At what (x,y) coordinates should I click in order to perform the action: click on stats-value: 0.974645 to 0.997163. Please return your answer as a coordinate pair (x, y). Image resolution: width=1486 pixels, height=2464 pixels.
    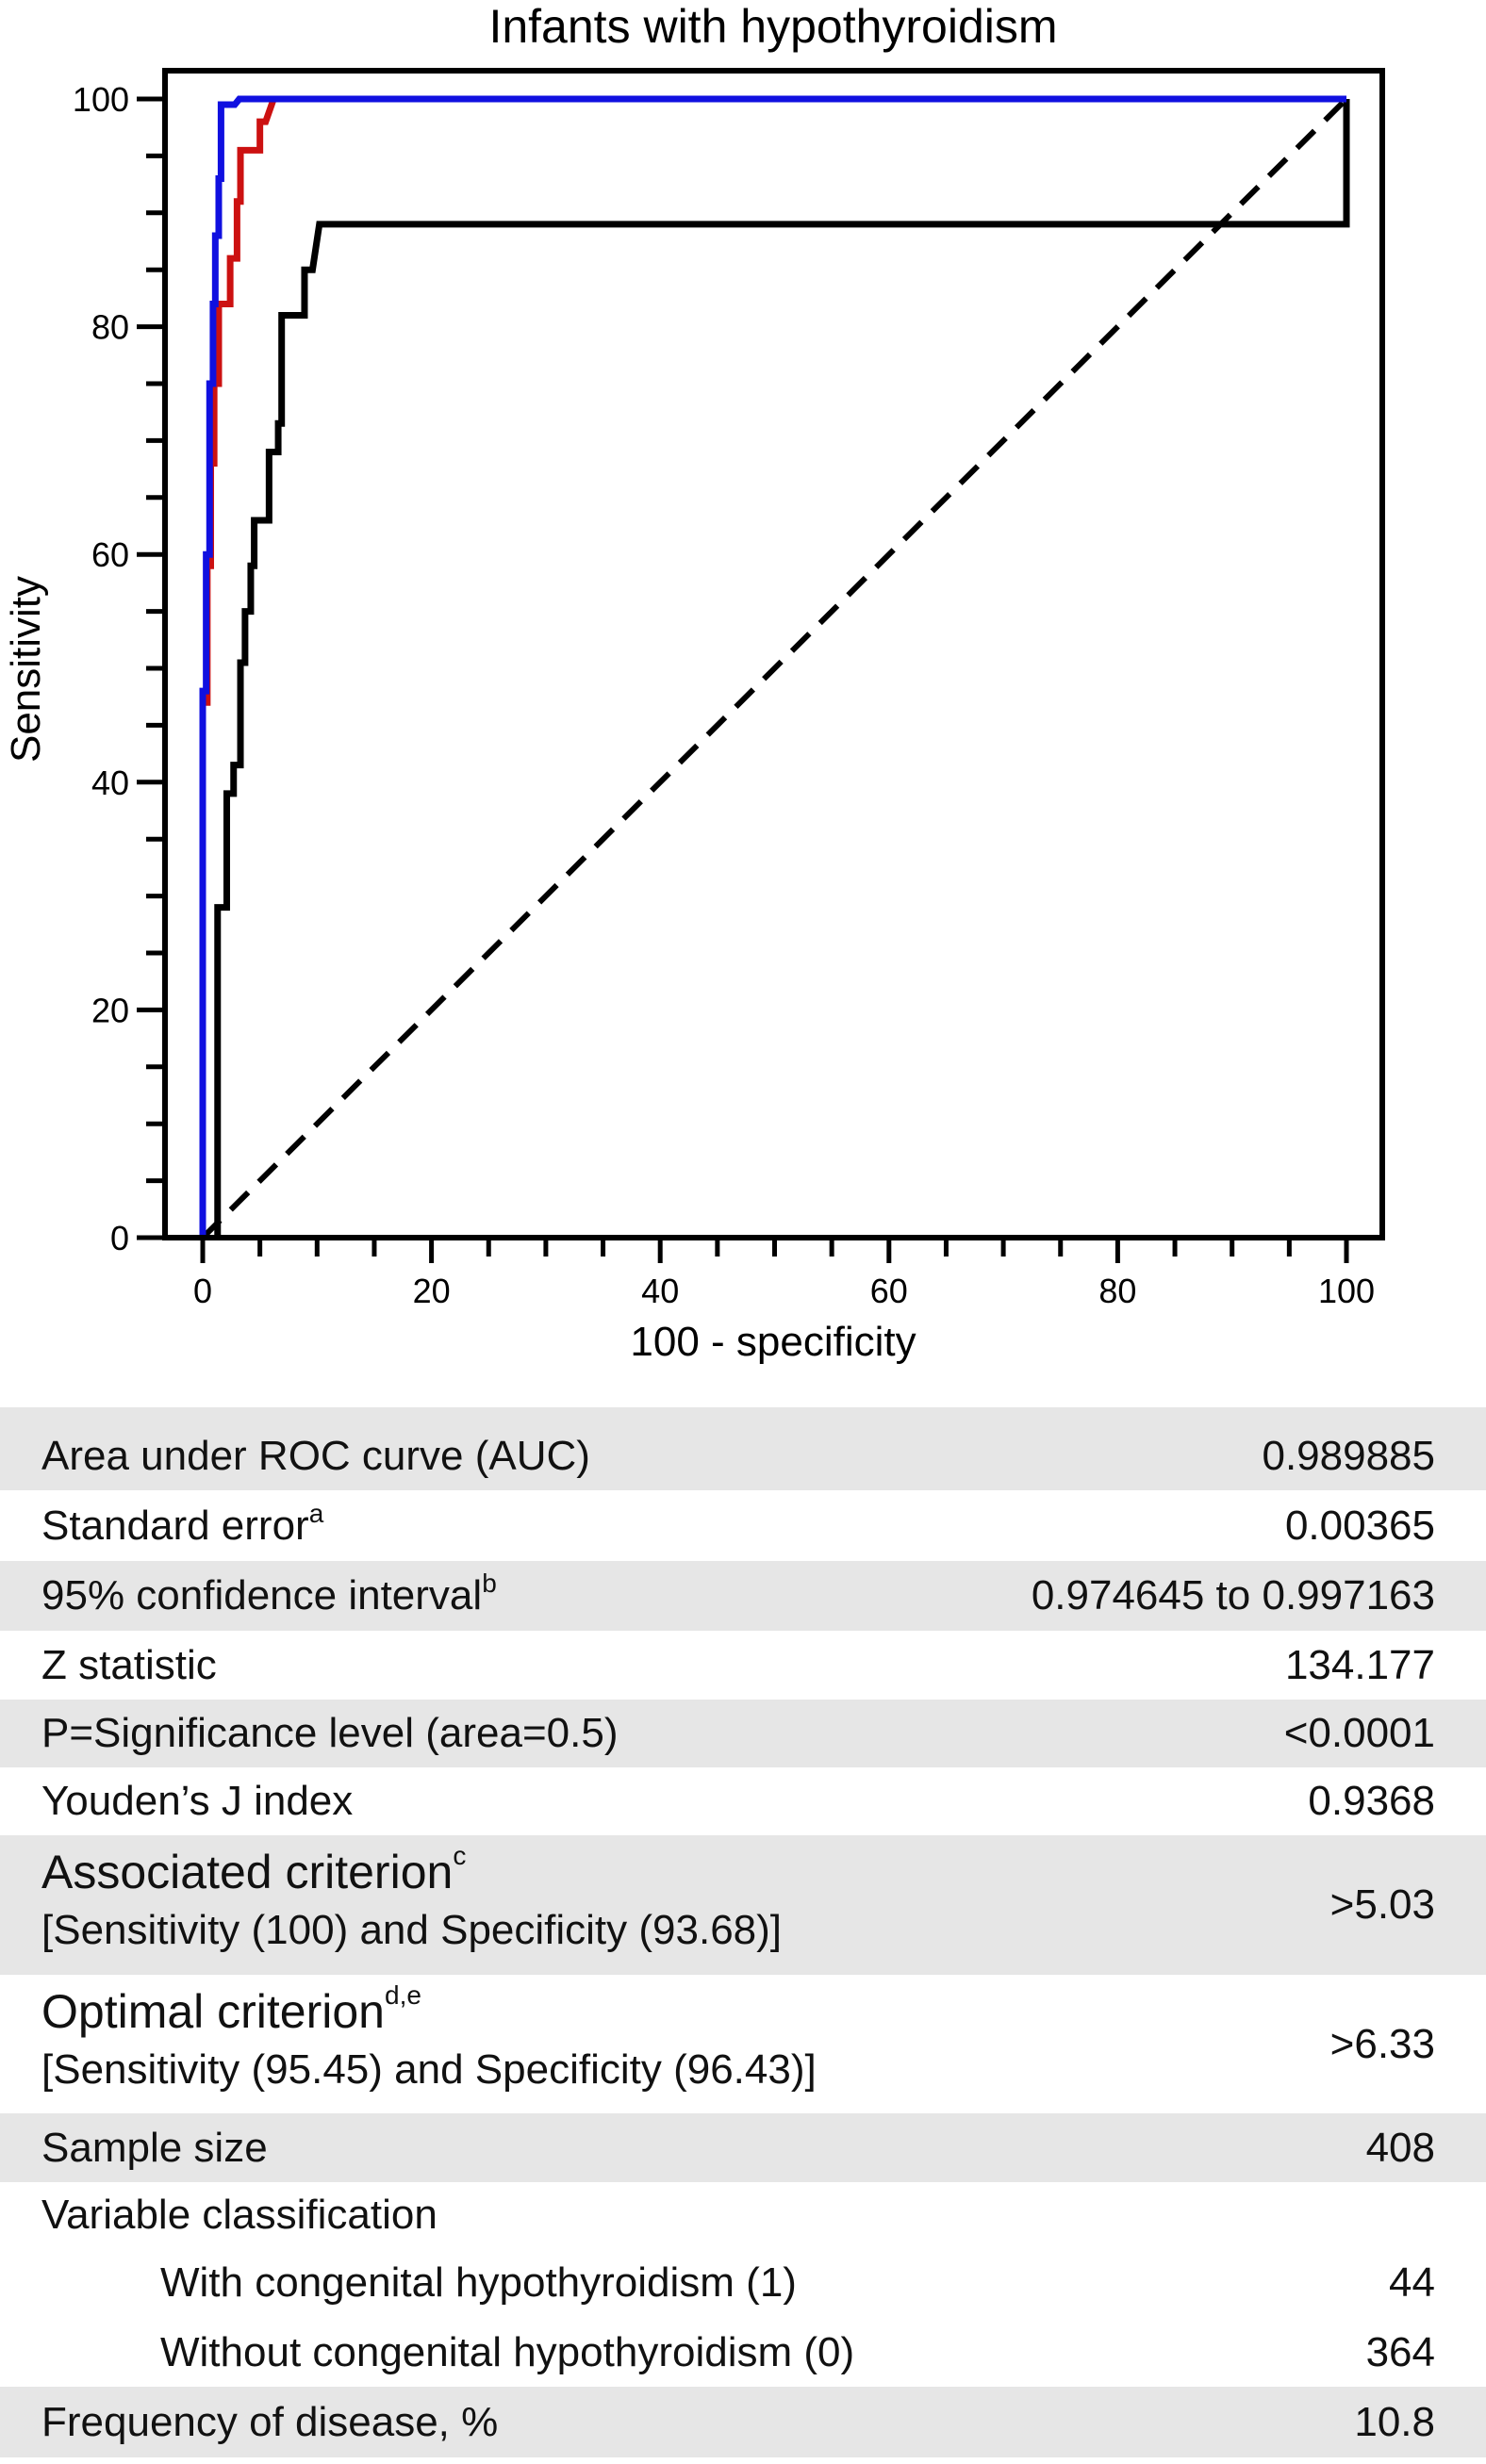
    Looking at the image, I should click on (1233, 1595).